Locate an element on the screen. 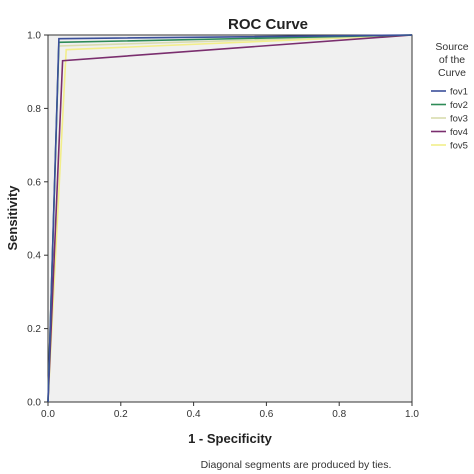 The width and height of the screenshot is (474, 474). x-tick-label: 1.0 is located at coordinates (412, 414).